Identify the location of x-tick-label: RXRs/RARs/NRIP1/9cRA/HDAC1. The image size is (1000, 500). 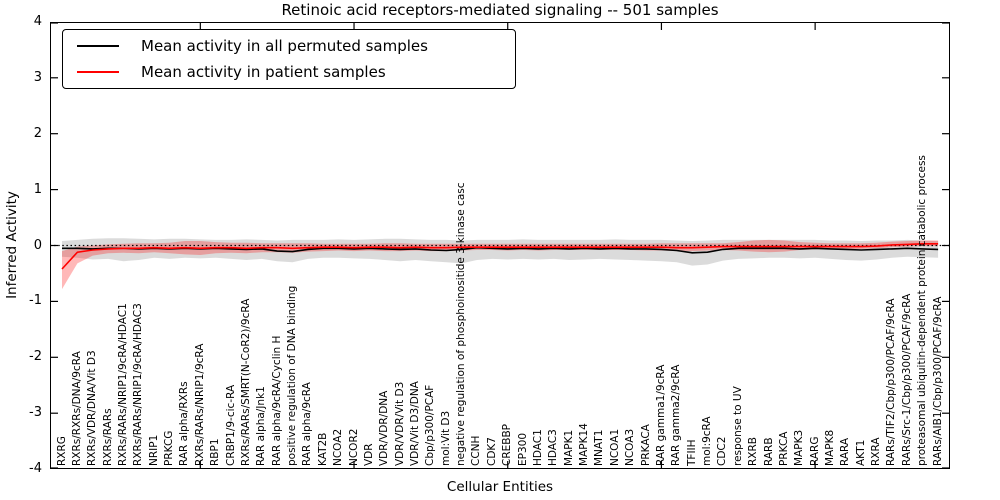
(122, 384).